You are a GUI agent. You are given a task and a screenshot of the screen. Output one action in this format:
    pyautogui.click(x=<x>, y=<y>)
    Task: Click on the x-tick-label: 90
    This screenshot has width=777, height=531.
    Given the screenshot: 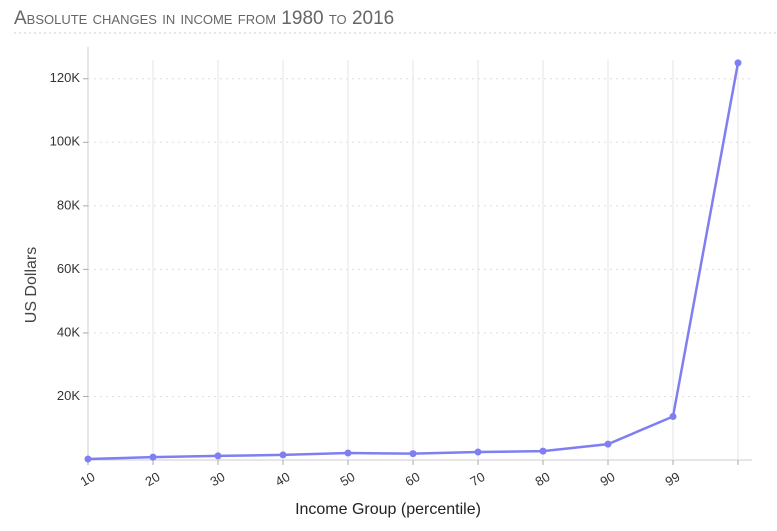 What is the action you would take?
    pyautogui.click(x=607, y=479)
    